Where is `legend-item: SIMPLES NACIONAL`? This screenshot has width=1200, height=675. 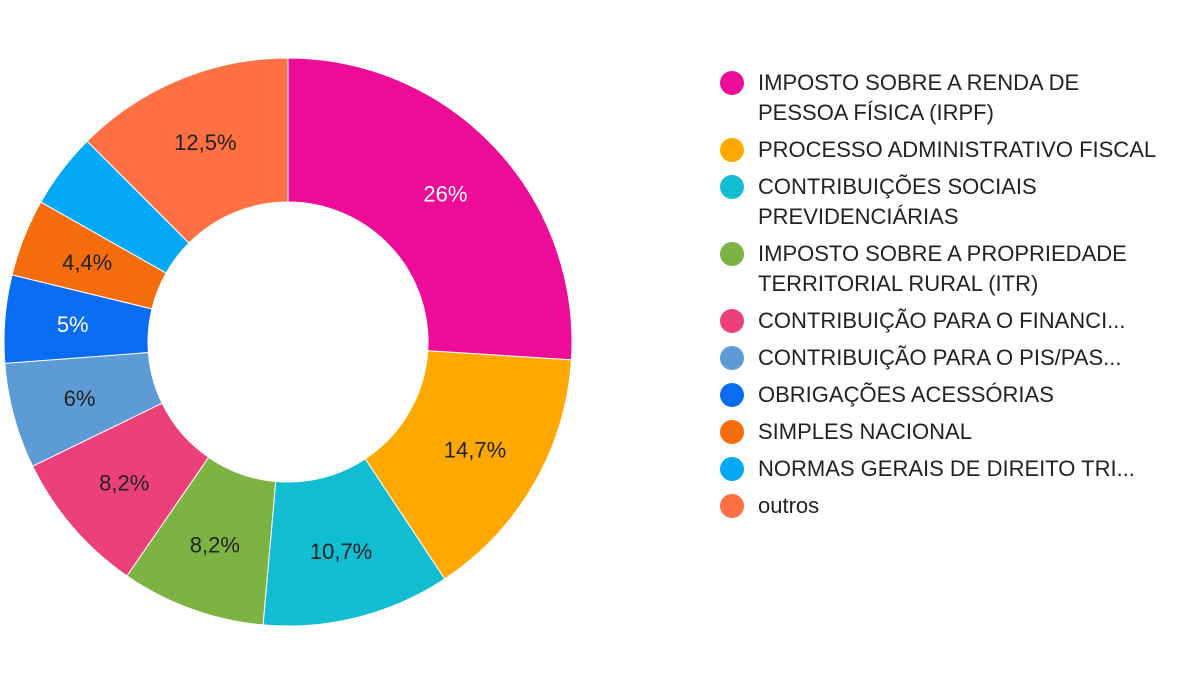
legend-item: SIMPLES NACIONAL is located at coordinates (955, 432).